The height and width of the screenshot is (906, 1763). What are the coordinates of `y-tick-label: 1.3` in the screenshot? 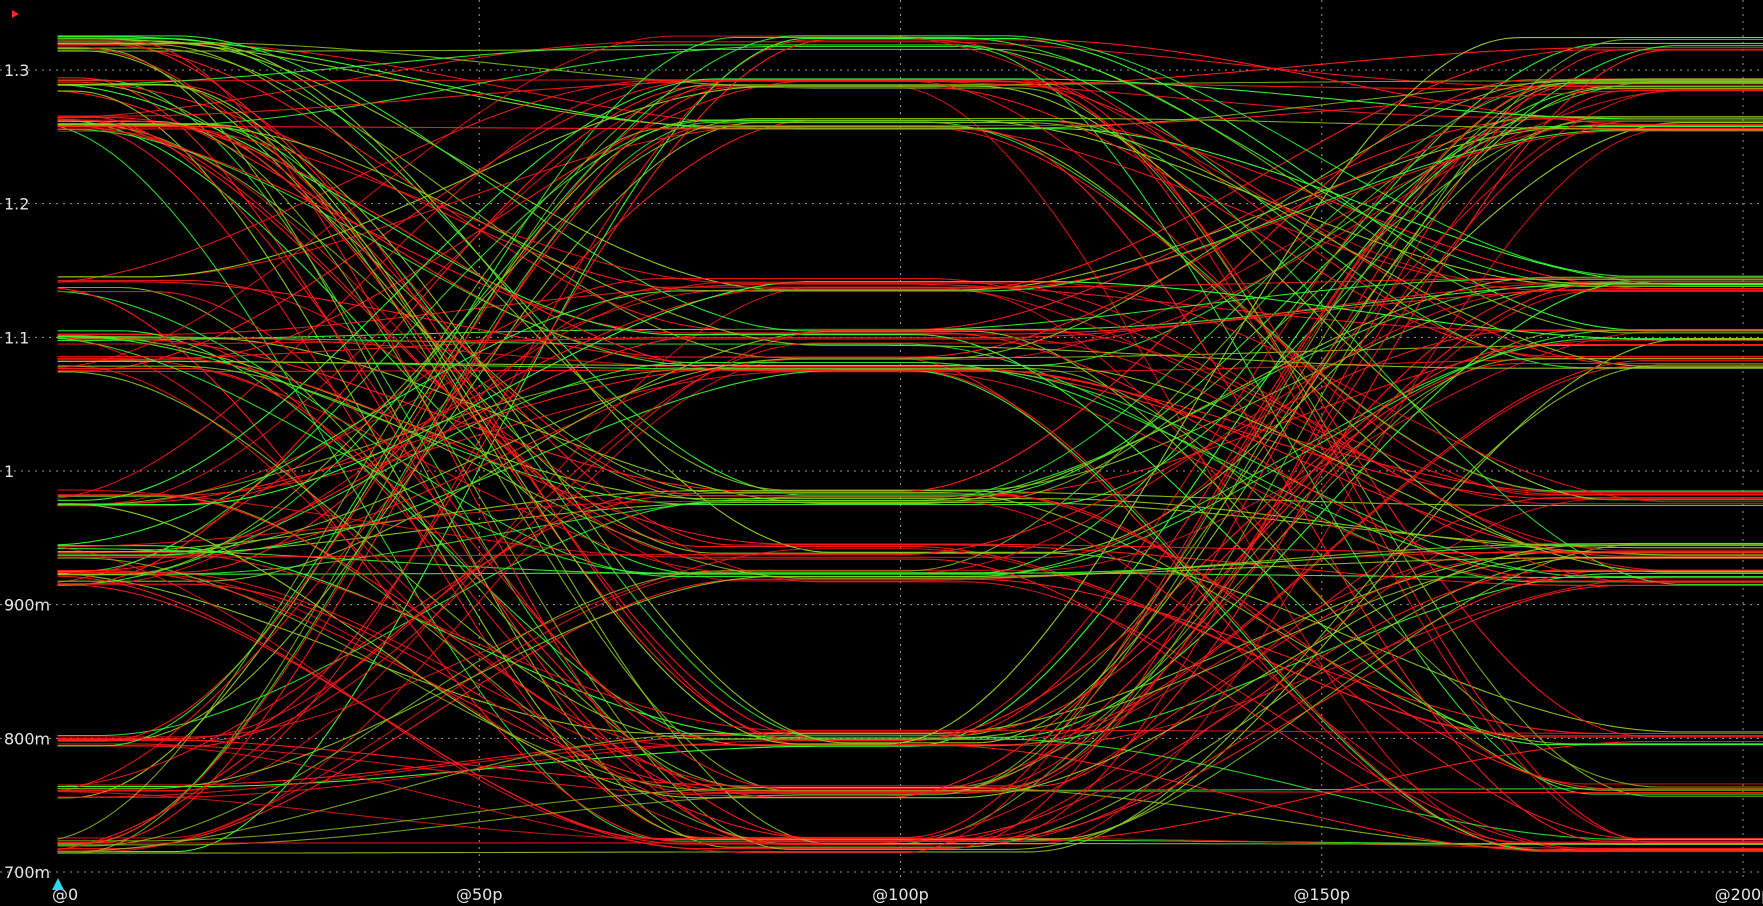 It's located at (16, 70).